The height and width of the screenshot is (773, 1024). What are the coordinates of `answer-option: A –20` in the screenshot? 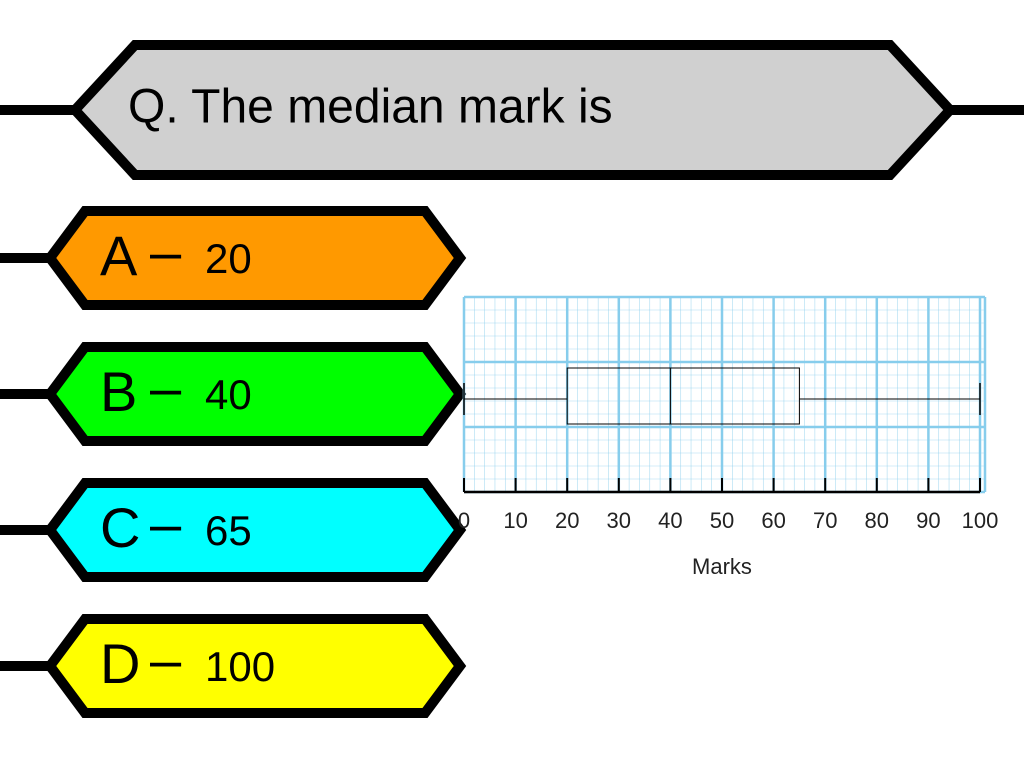 It's located at (255, 258).